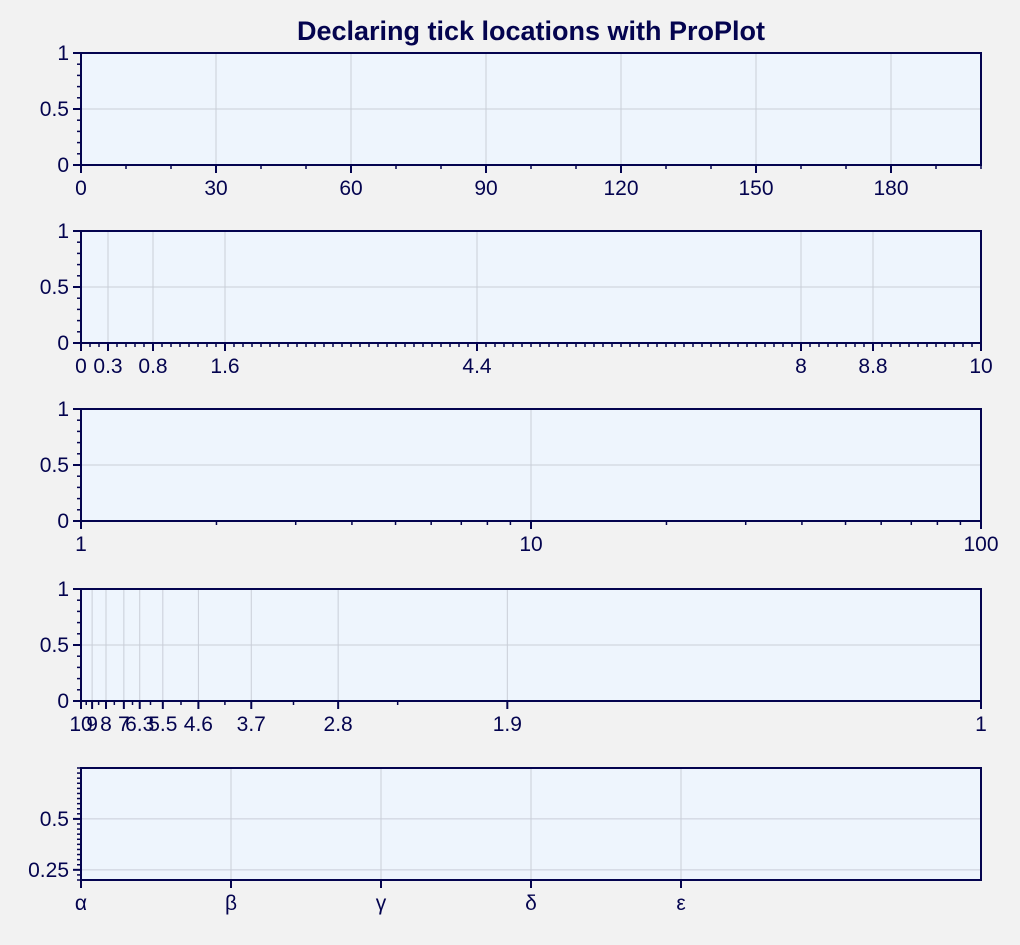 This screenshot has height=945, width=1020. I want to click on x-tick-label: 60, so click(350, 188).